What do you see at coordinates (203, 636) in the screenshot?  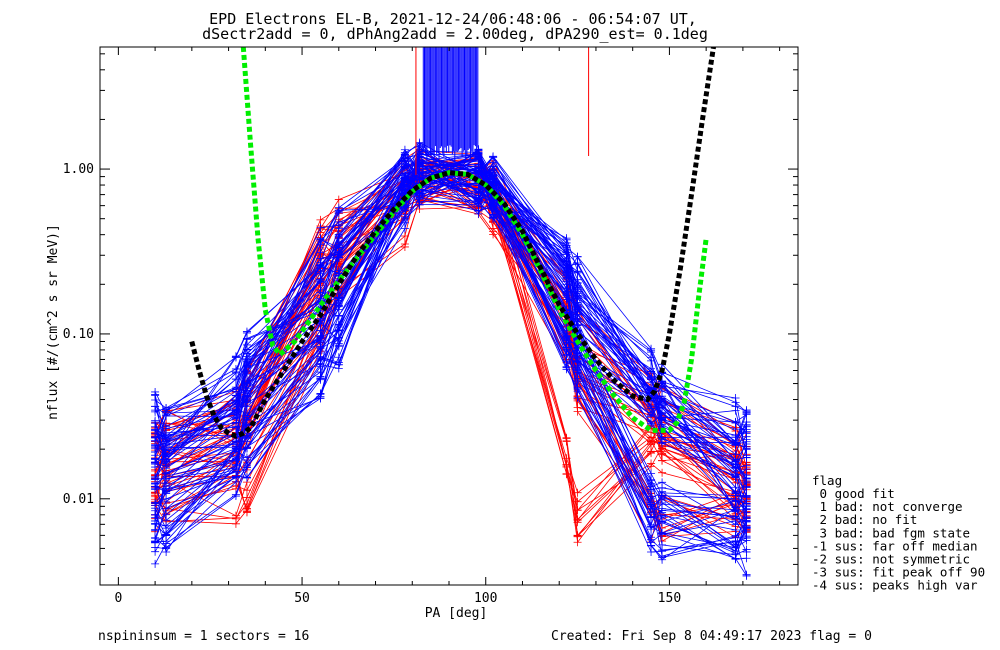 I see `footer-left: nspininsum = 1 sectors = 16` at bounding box center [203, 636].